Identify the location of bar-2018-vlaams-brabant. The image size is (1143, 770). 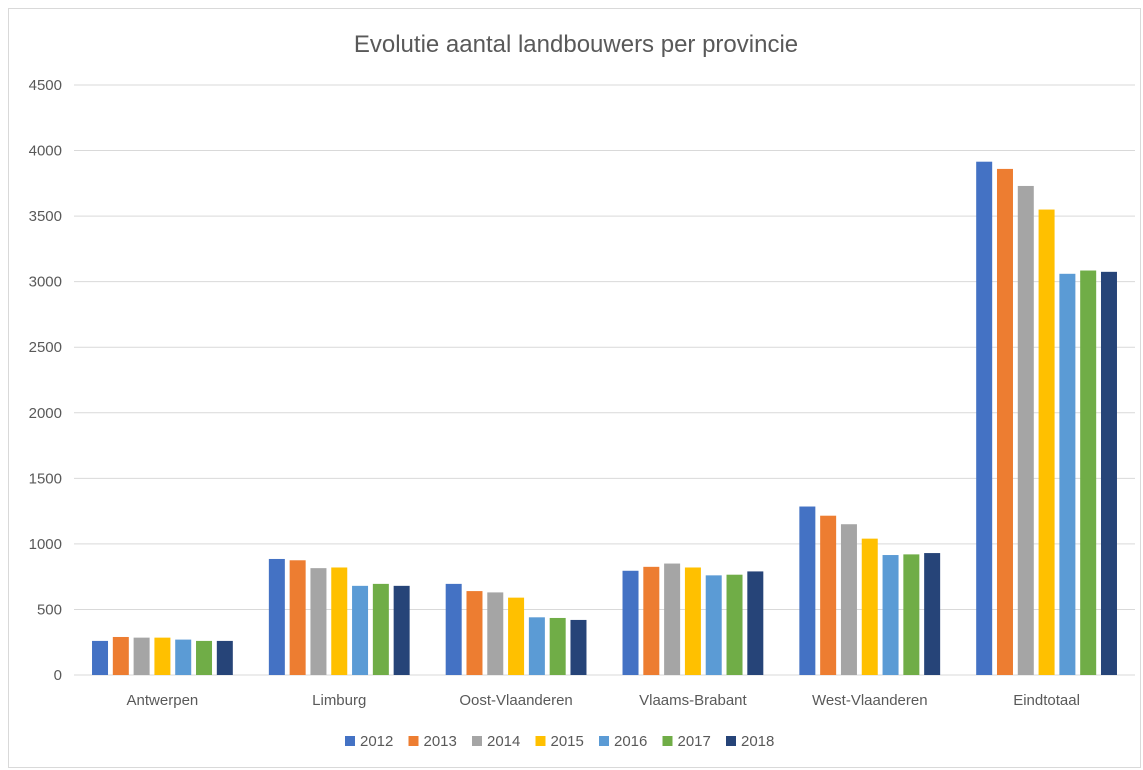
(755, 623).